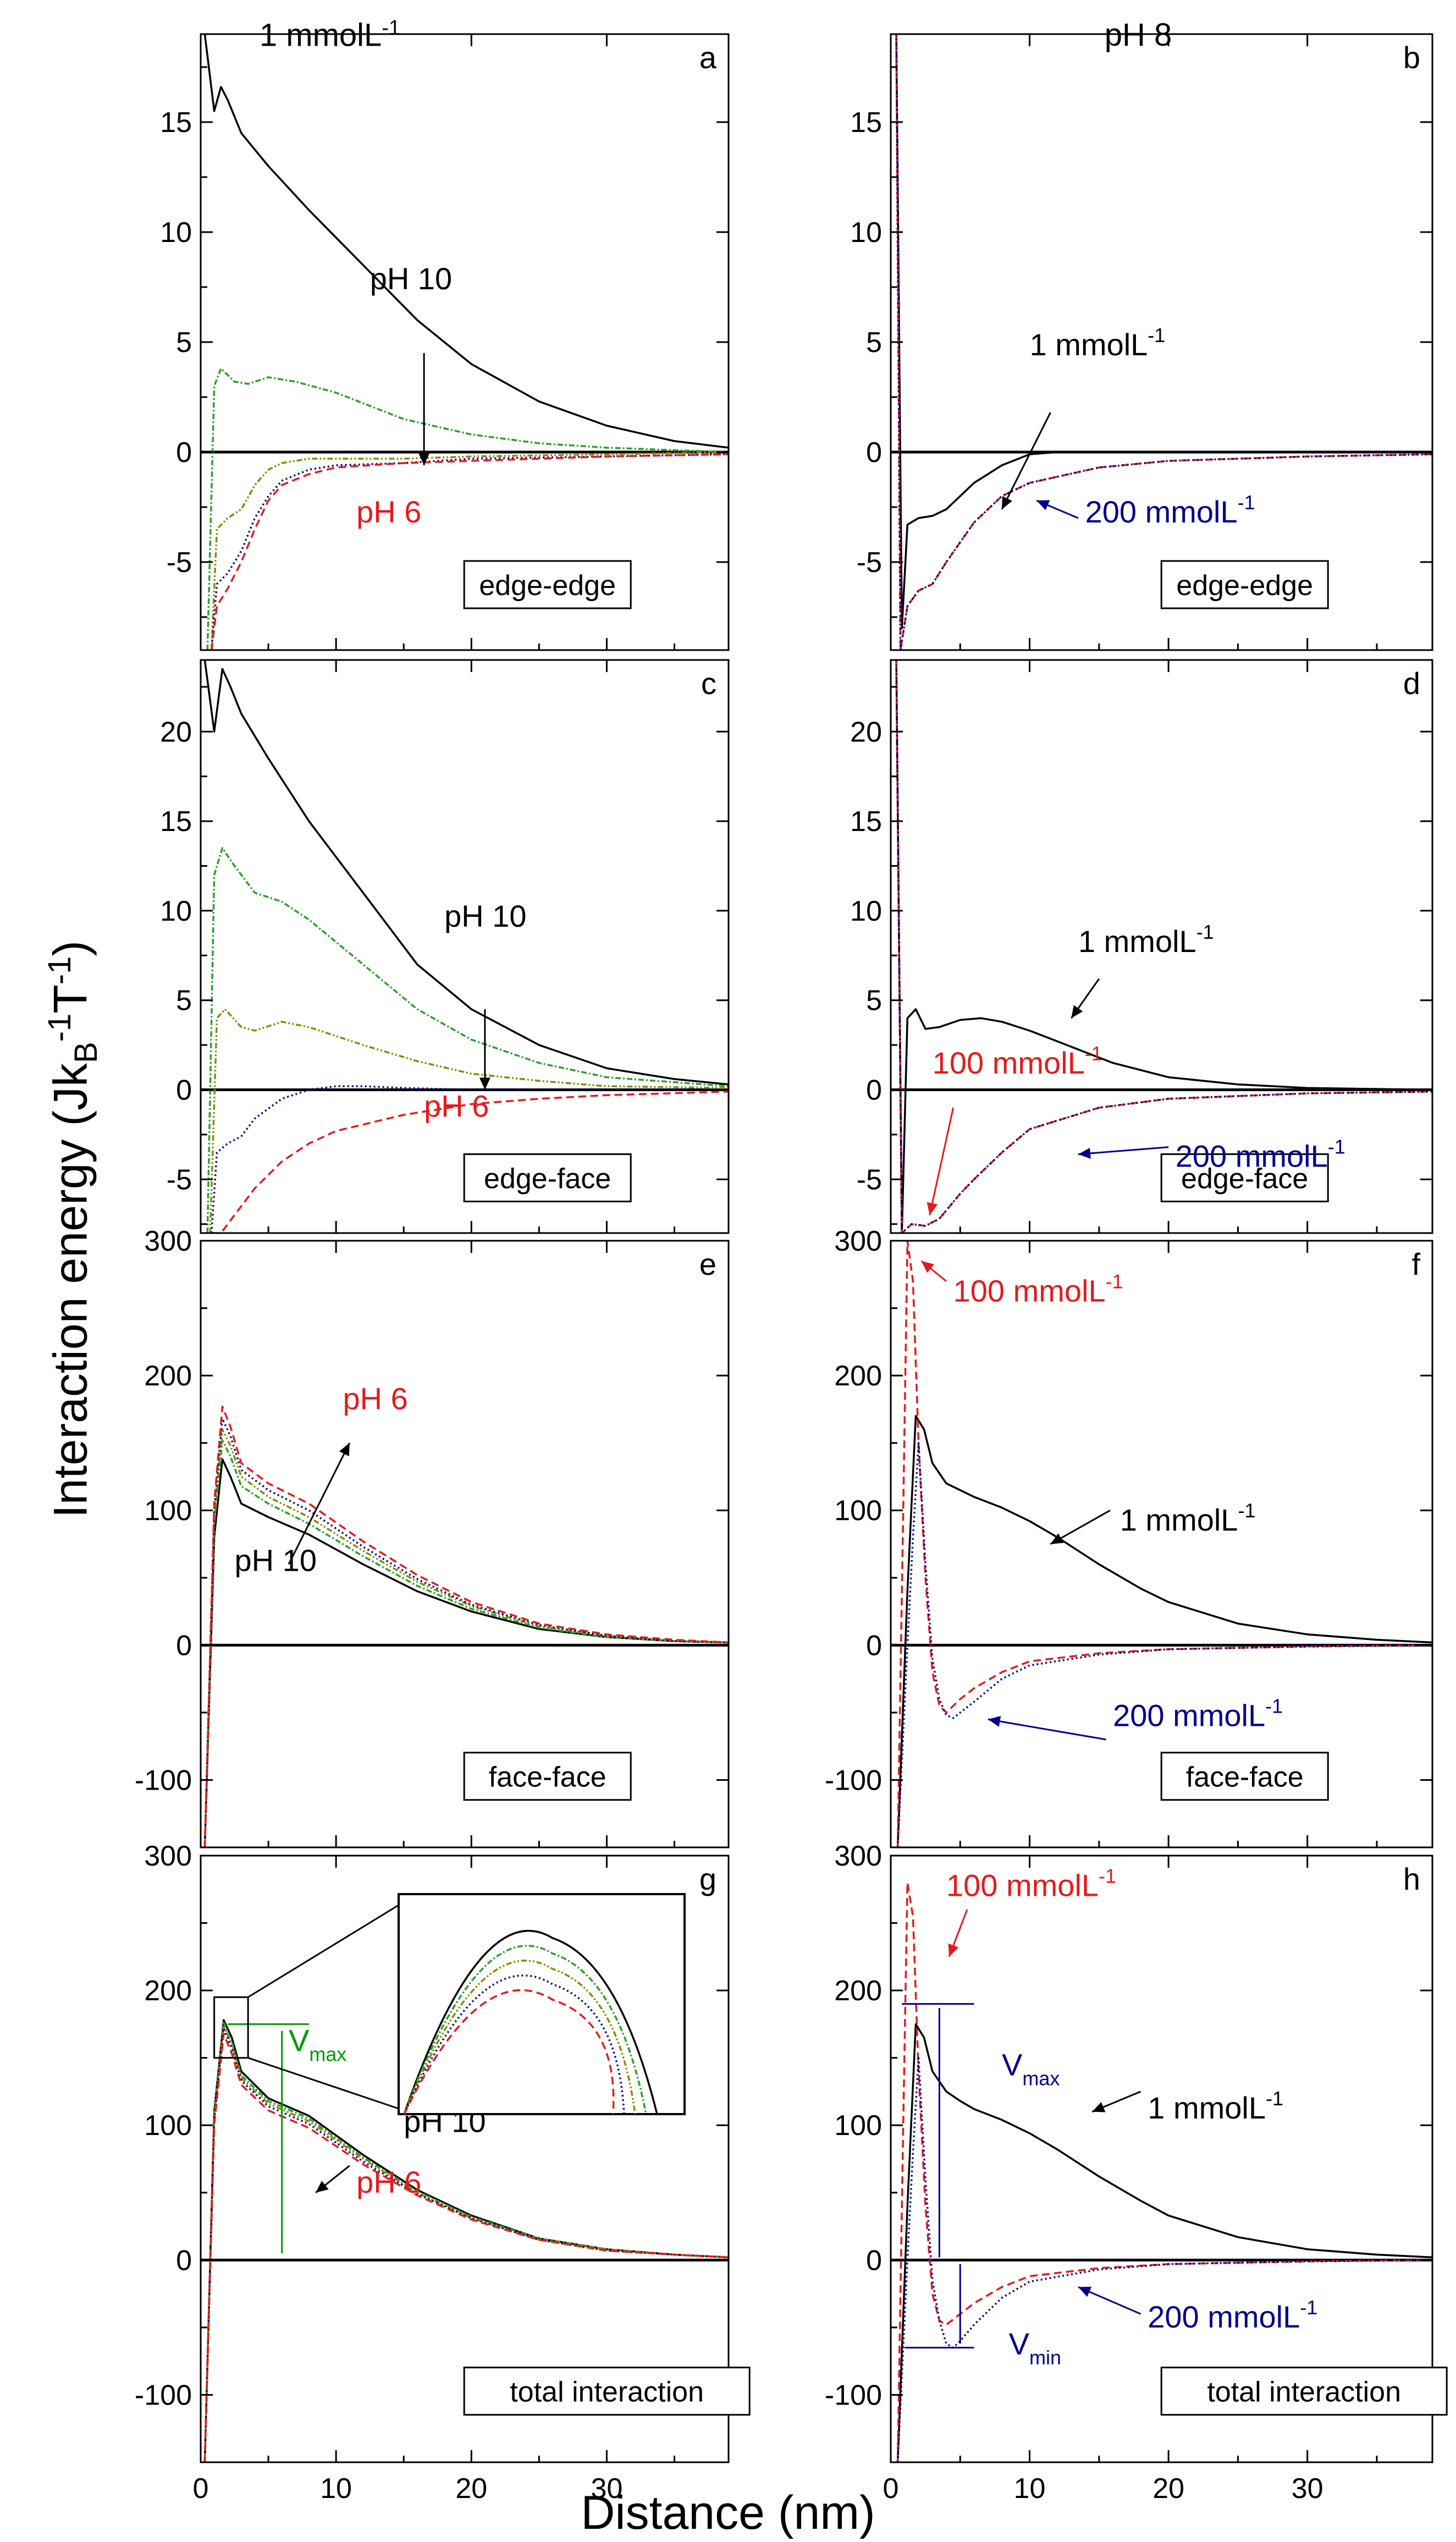 The image size is (1456, 2542). What do you see at coordinates (1245, 1777) in the screenshot?
I see `box-label: face-face` at bounding box center [1245, 1777].